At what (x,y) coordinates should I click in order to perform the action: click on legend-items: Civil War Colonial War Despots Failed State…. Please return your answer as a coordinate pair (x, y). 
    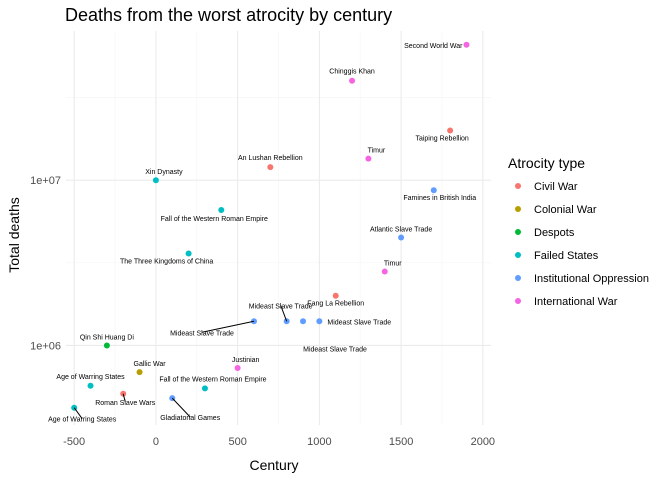
    Looking at the image, I should click on (582, 244).